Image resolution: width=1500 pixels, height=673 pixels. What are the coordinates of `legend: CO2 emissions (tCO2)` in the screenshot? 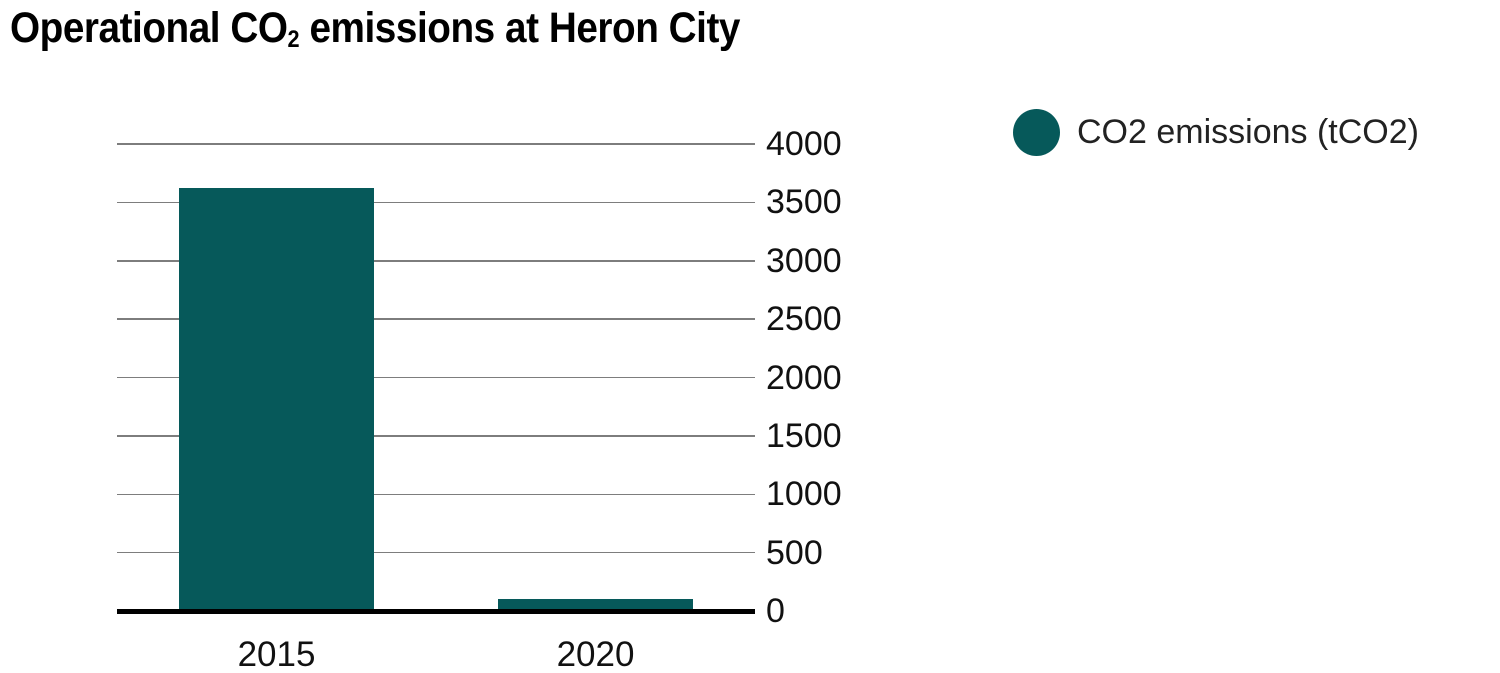 It's located at (1216, 132).